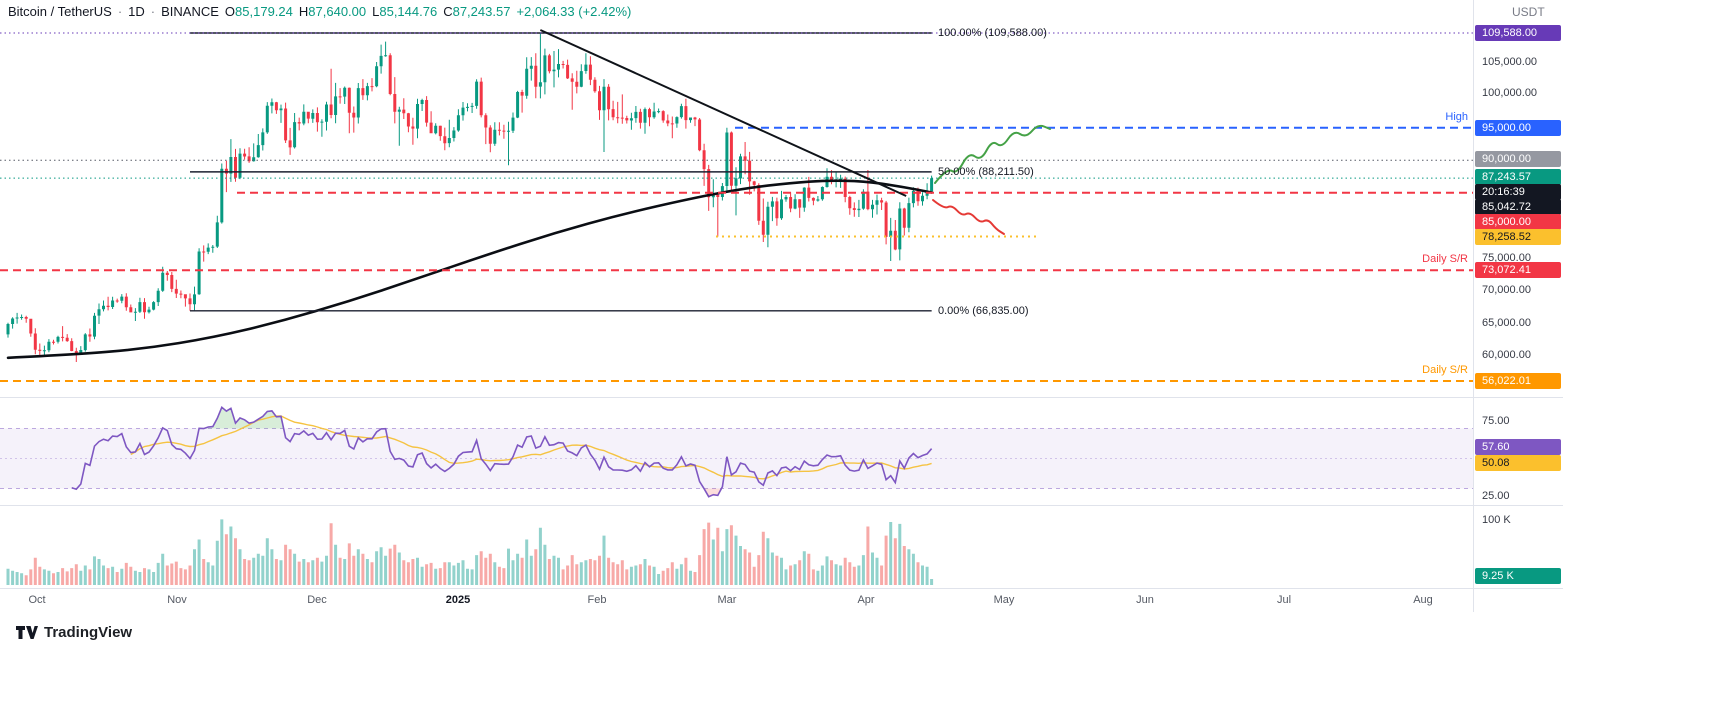 The image size is (1723, 713). What do you see at coordinates (477, 11) in the screenshot?
I see `ohlc-close: C 87,243.57` at bounding box center [477, 11].